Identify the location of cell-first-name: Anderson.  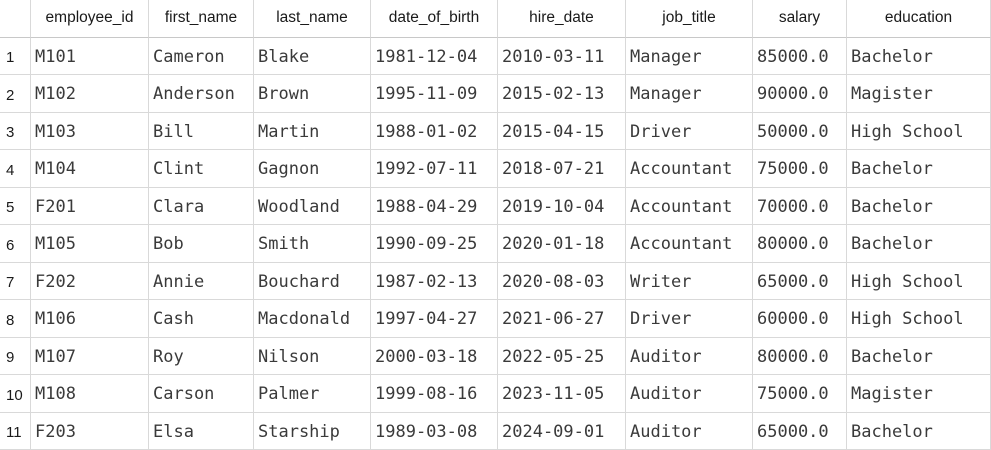
(201, 94).